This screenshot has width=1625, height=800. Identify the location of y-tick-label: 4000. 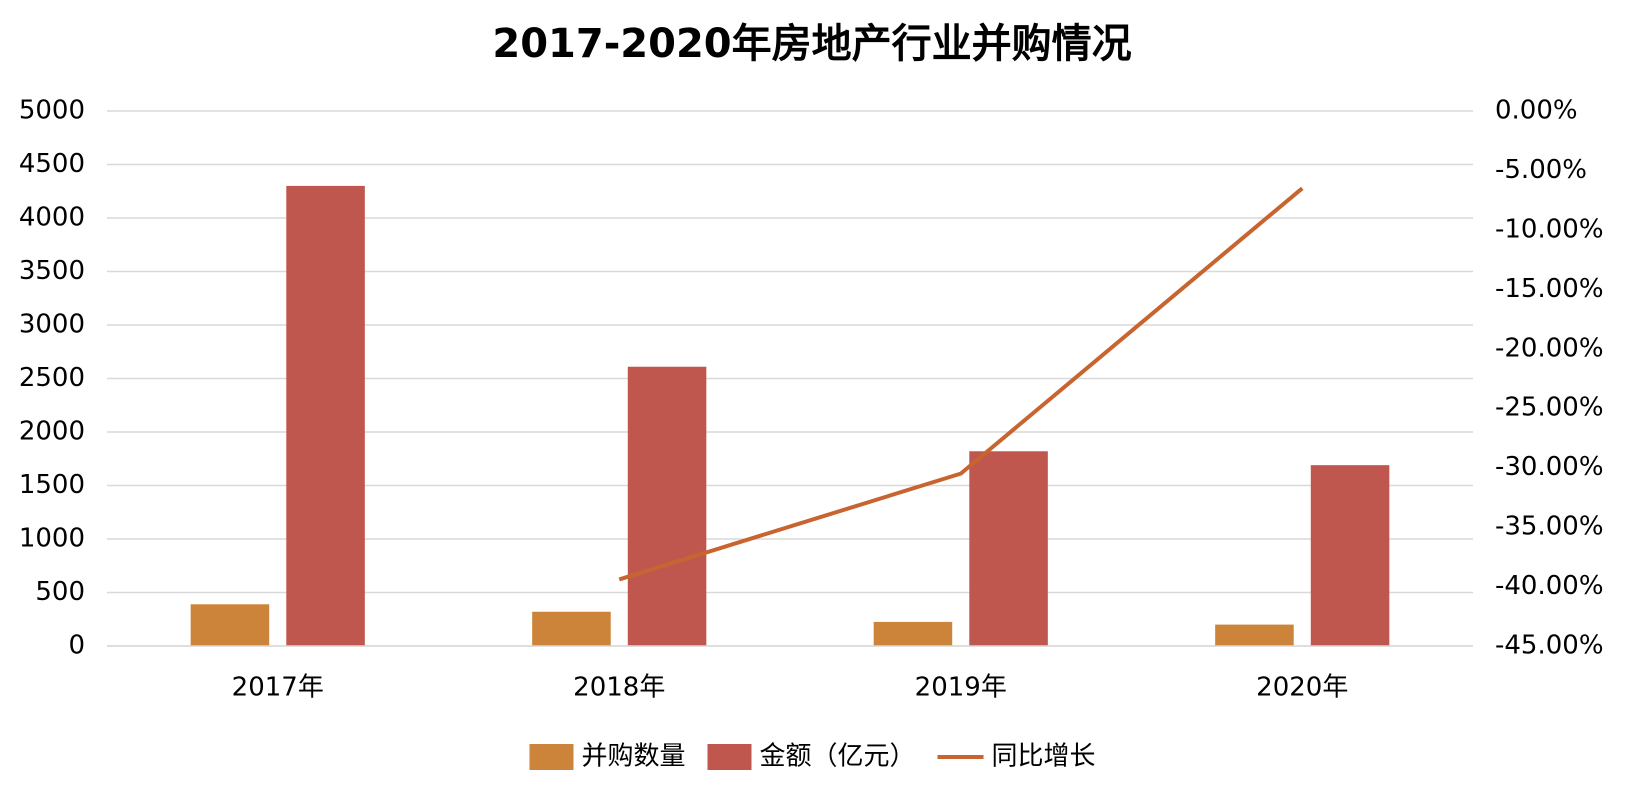
(52, 218).